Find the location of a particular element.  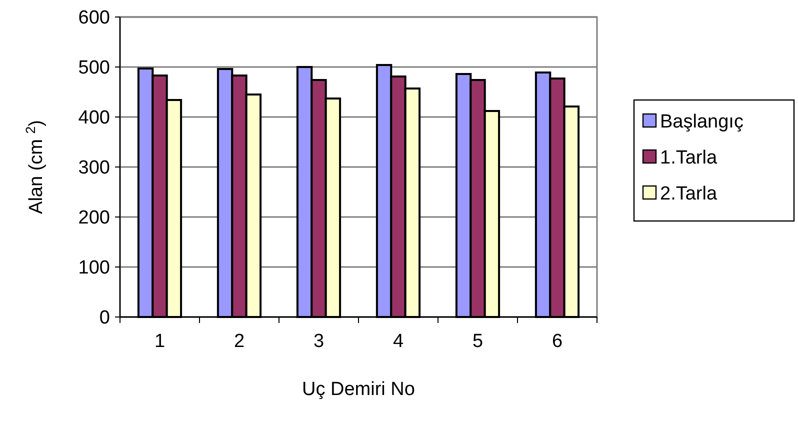

x-tick-label: 3 is located at coordinates (318, 341).